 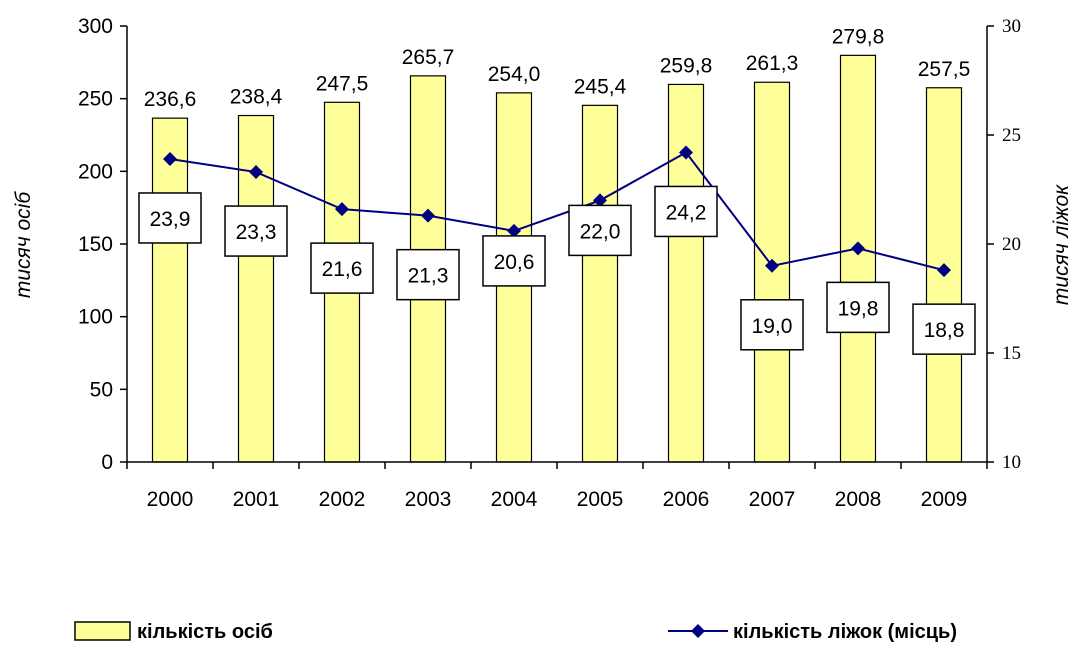 I want to click on bar-value-label: 238,4, so click(x=256, y=97).